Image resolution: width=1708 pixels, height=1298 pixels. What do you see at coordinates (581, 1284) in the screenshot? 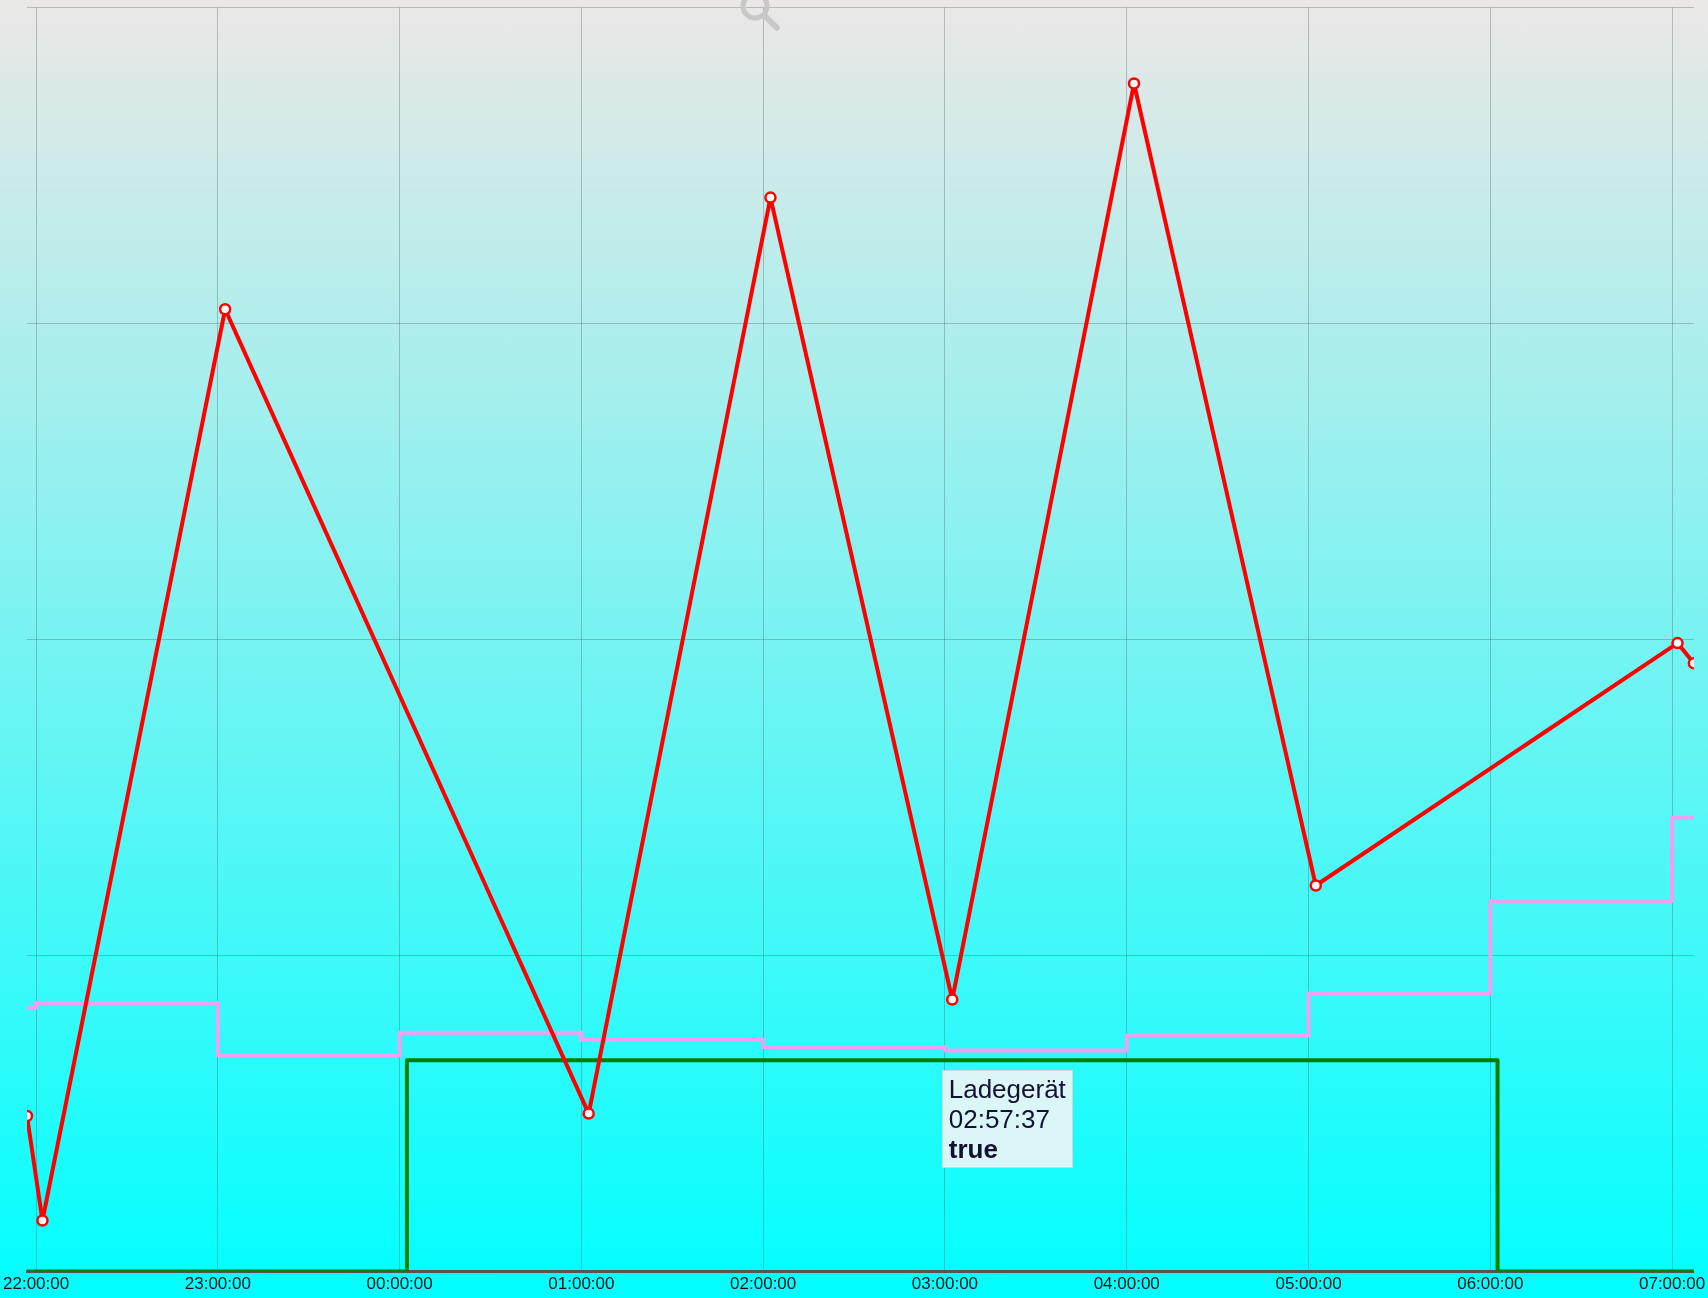
I see `x-tick-label: 01:00:00` at bounding box center [581, 1284].